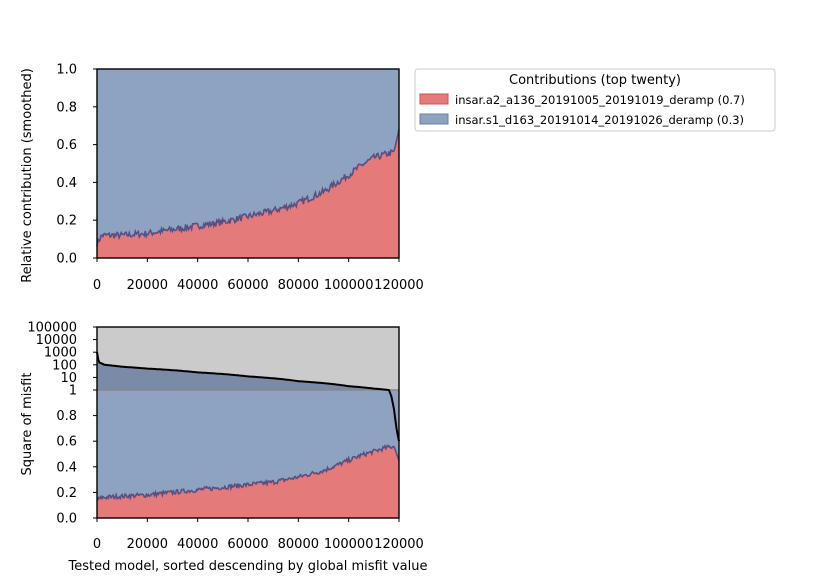 Image resolution: width=826 pixels, height=586 pixels. I want to click on y-tick-label: 1000, so click(60, 353).